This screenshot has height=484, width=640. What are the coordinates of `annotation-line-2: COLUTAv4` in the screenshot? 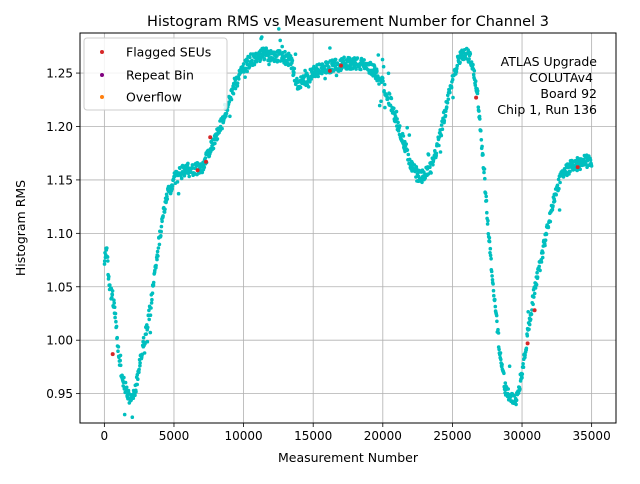 It's located at (561, 77).